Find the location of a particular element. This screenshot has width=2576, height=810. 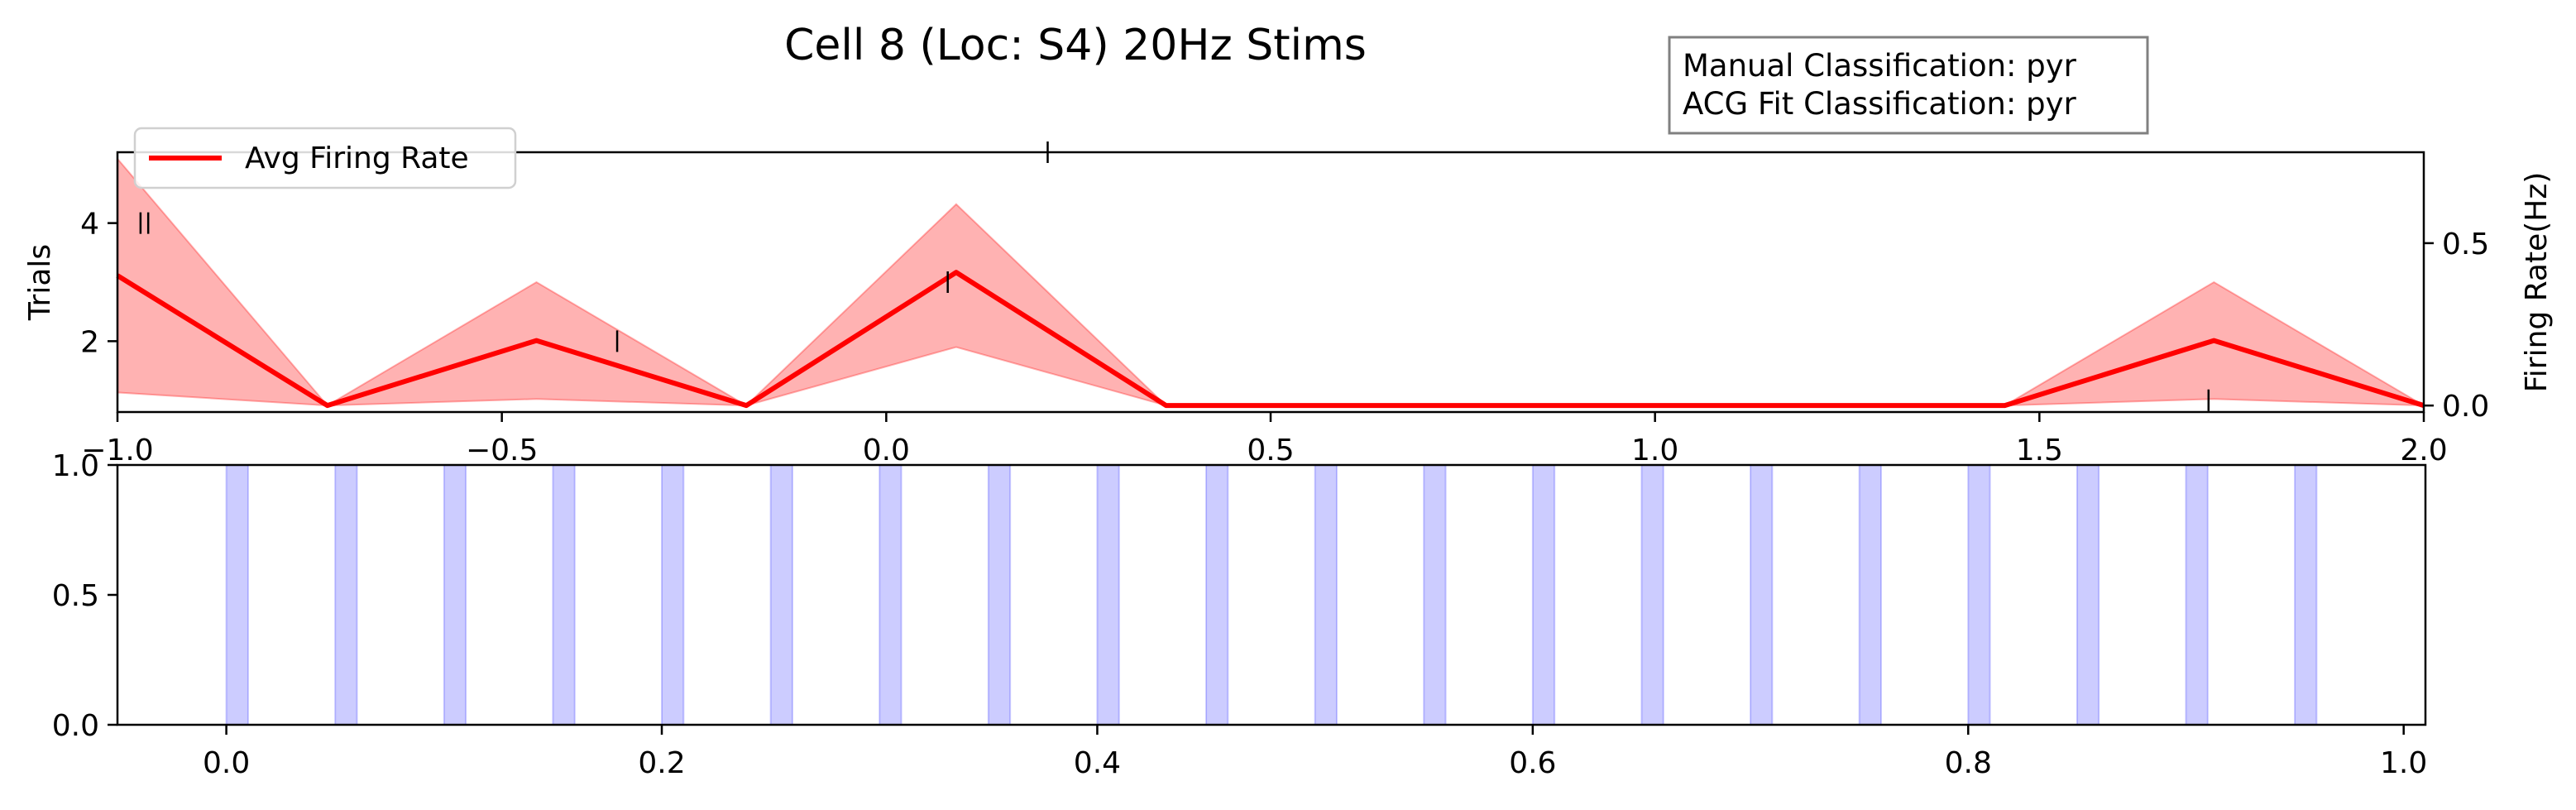

bottom-x-tick-label: 0.6 is located at coordinates (1533, 763).